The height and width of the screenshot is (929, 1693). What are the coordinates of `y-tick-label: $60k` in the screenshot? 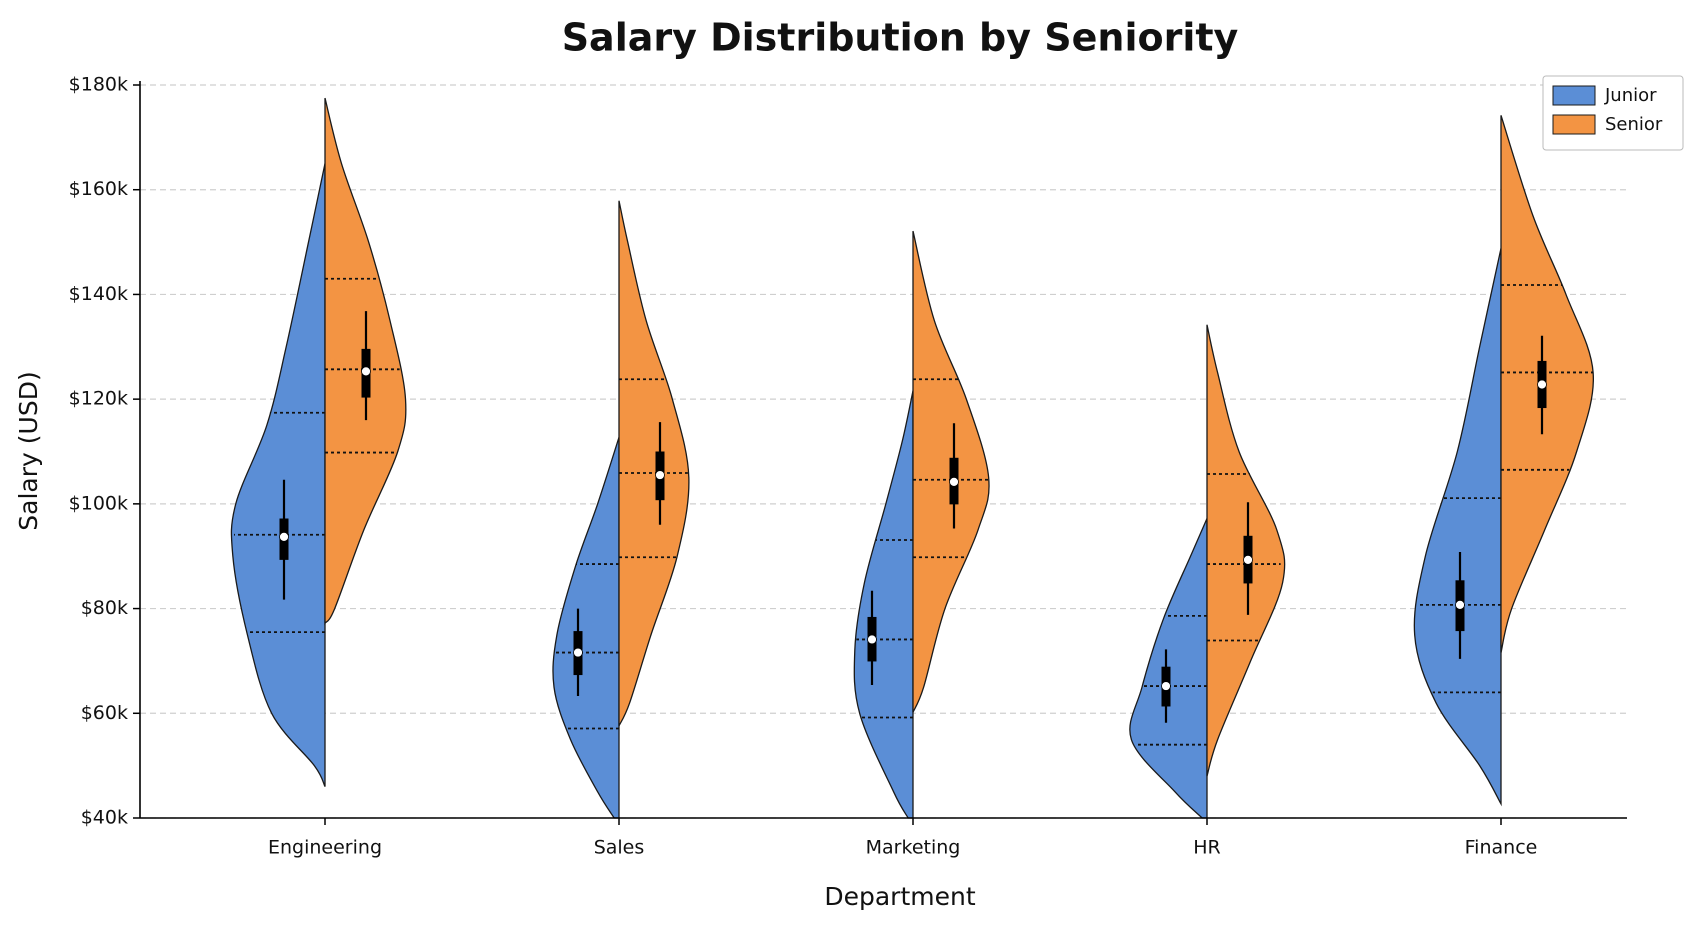 It's located at (104, 713).